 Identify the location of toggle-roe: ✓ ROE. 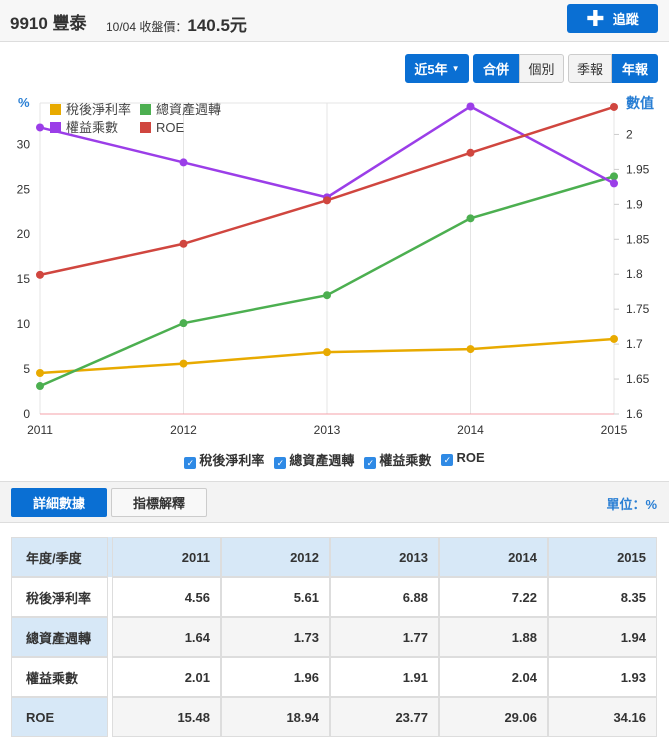
(463, 459).